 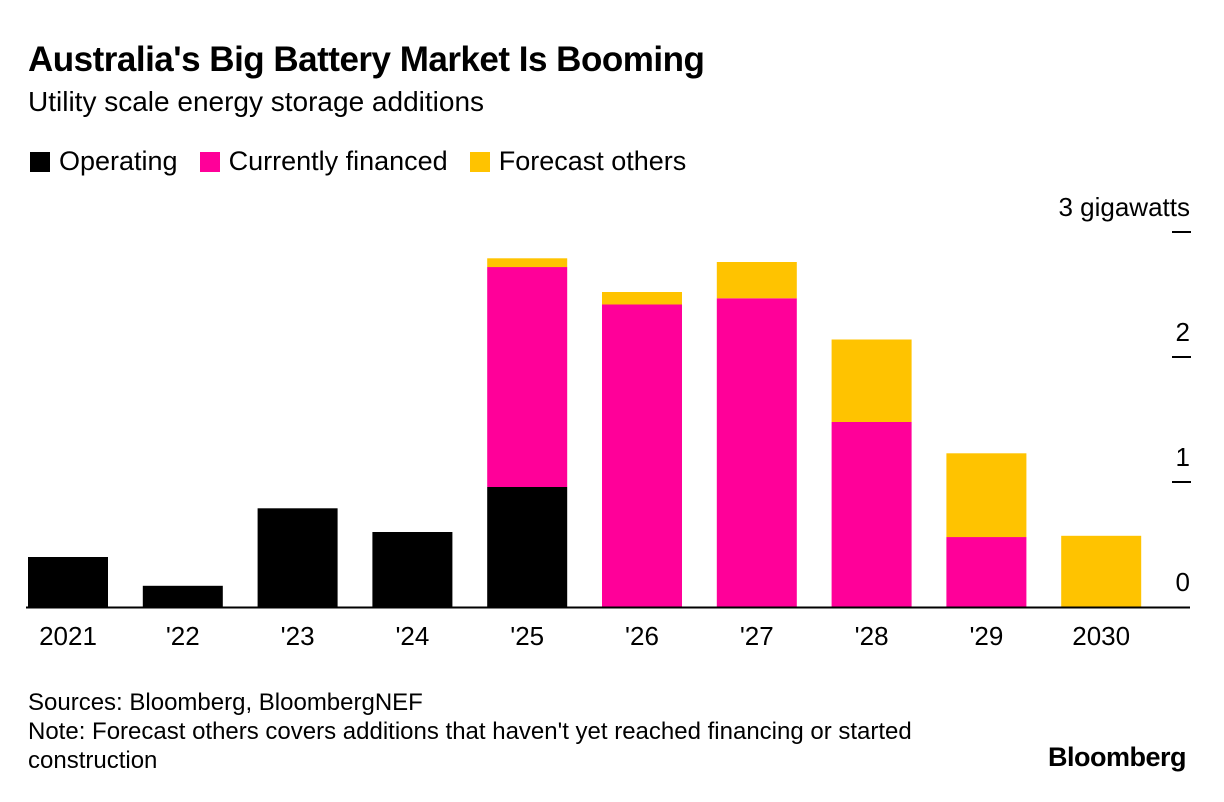 What do you see at coordinates (756, 280) in the screenshot?
I see `bar-27-forecast-others` at bounding box center [756, 280].